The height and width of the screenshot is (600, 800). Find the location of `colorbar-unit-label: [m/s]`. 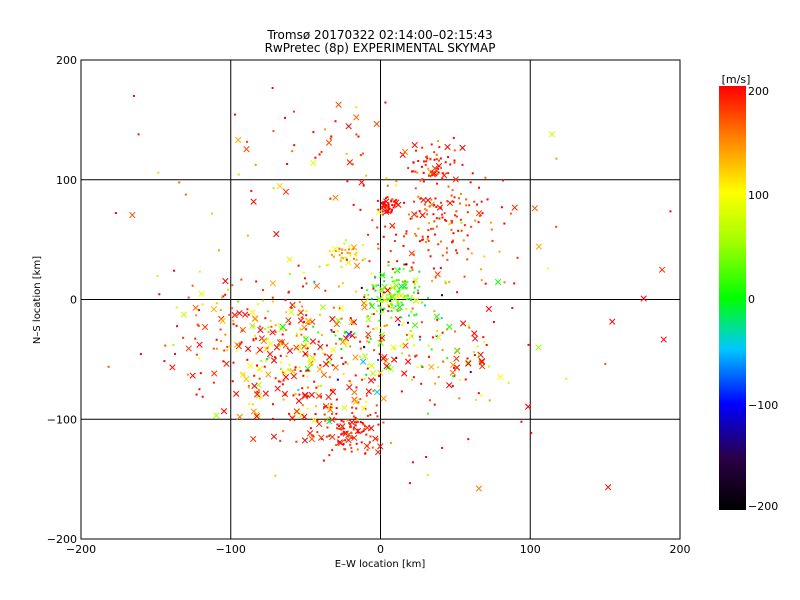

colorbar-unit-label: [m/s] is located at coordinates (736, 79).